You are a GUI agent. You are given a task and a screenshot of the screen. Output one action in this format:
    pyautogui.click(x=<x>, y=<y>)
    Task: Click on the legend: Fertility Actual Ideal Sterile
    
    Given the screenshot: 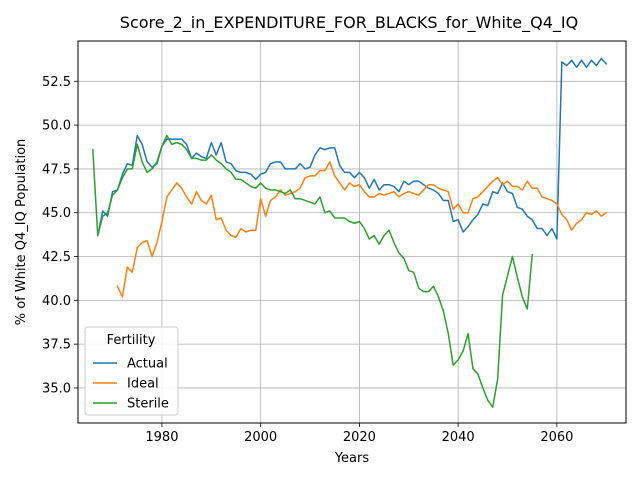 What is the action you would take?
    pyautogui.click(x=131, y=371)
    